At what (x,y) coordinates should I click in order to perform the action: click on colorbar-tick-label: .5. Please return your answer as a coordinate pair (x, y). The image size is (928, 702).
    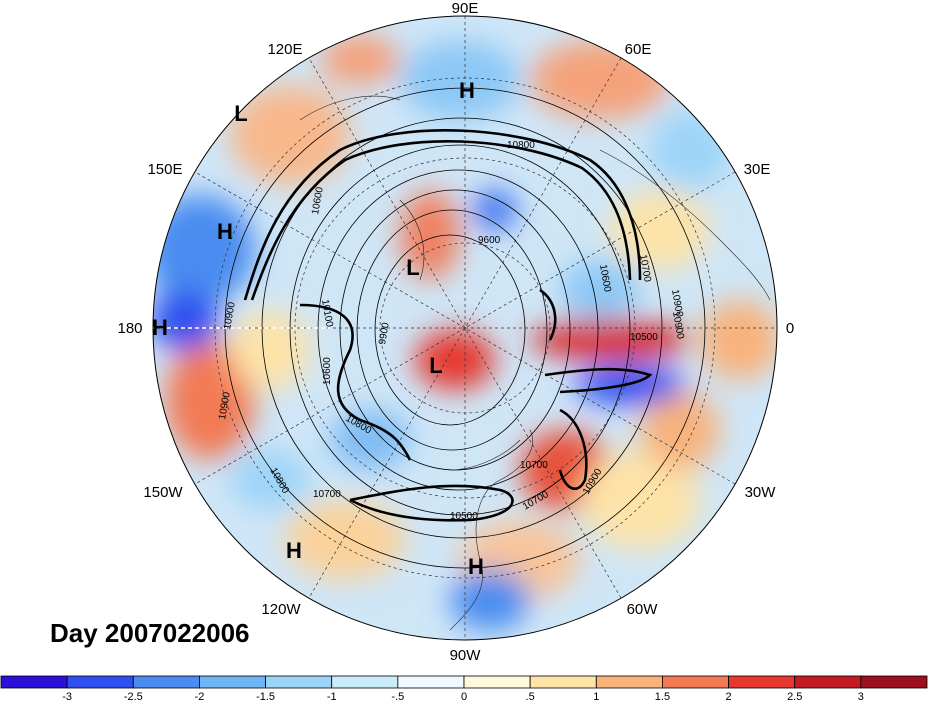
    Looking at the image, I should click on (530, 696).